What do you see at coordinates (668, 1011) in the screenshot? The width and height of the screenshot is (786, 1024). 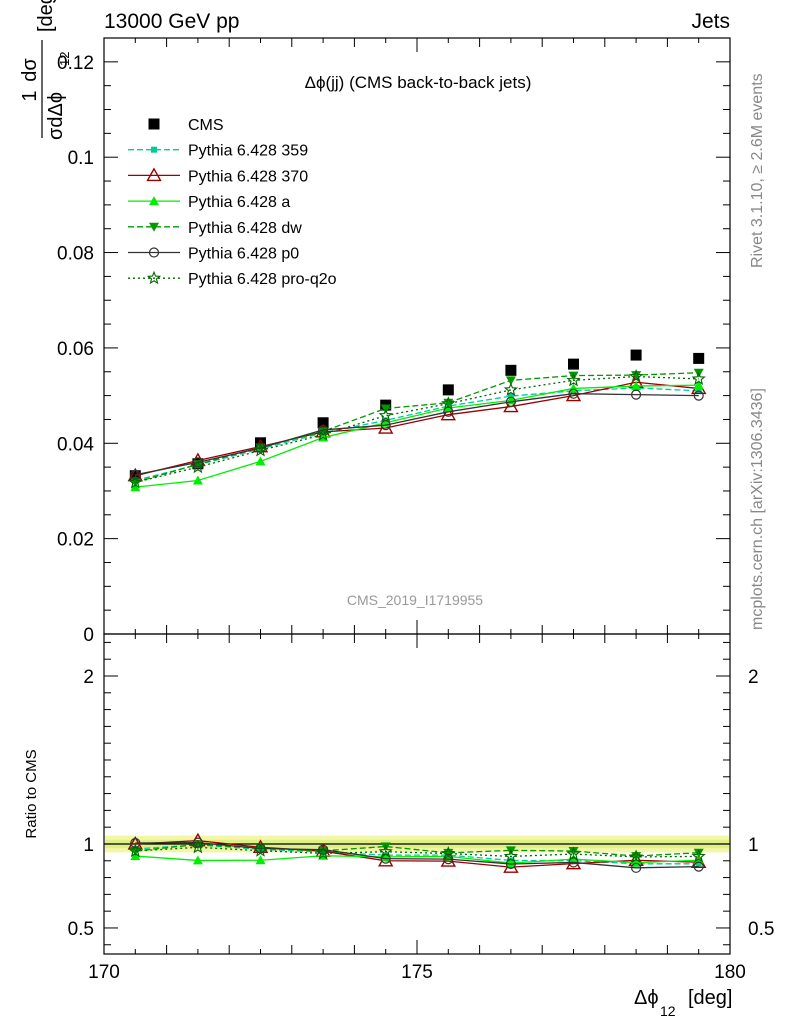 I see `xlabel-sub: 12` at bounding box center [668, 1011].